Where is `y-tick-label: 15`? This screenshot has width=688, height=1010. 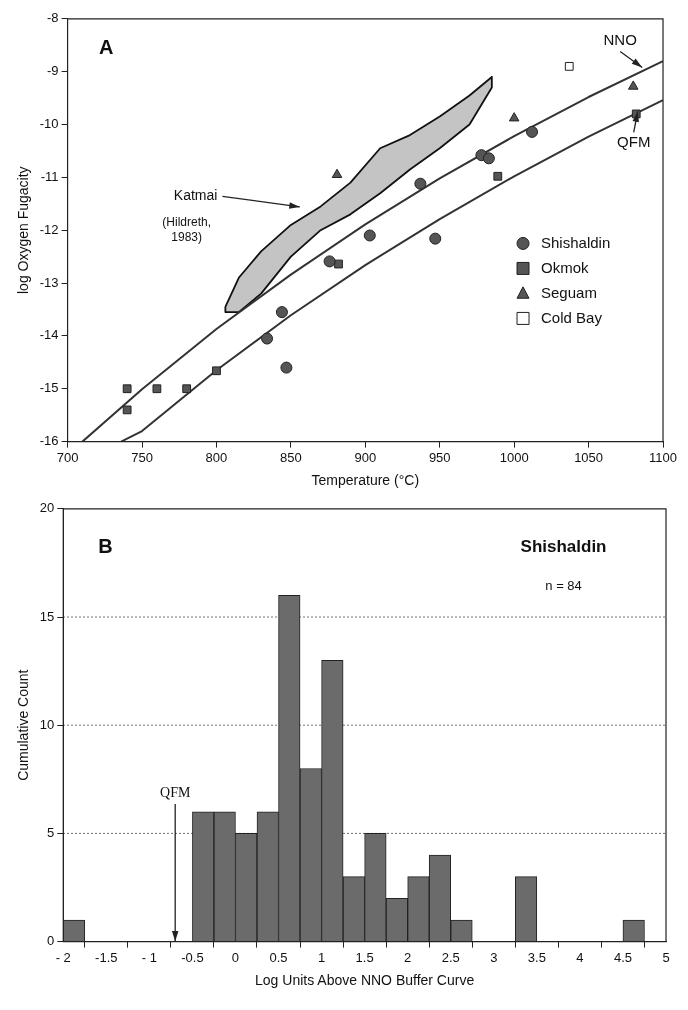
y-tick-label: 15 is located at coordinates (47, 616).